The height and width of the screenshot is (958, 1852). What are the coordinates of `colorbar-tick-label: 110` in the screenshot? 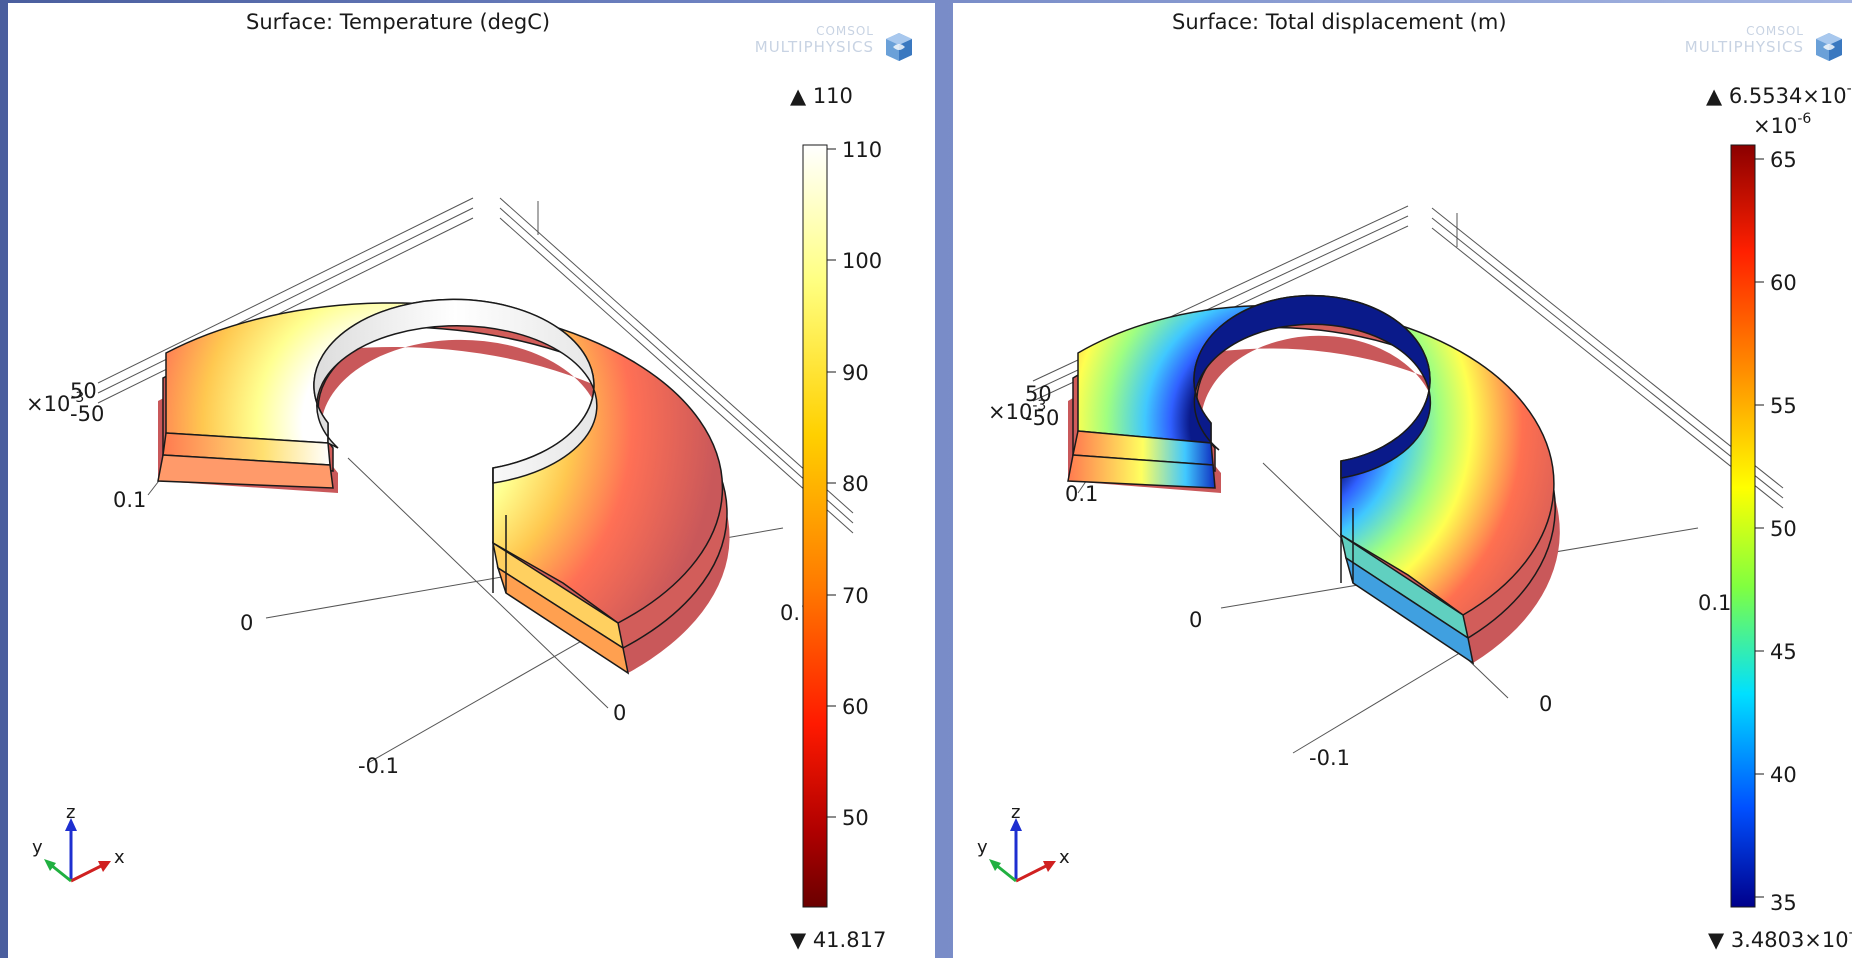 It's located at (862, 150).